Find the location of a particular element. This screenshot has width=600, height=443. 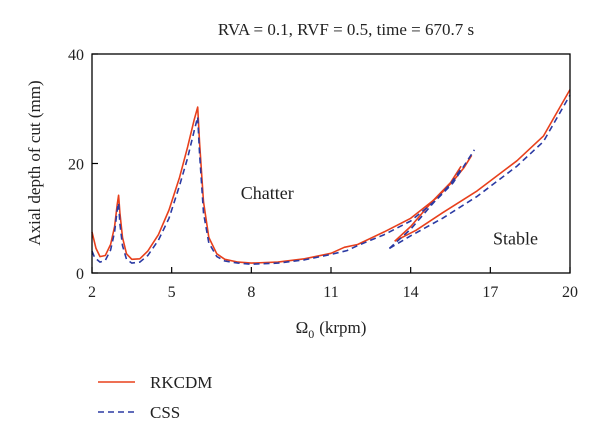

y-tick-label: 40 is located at coordinates (76, 55).